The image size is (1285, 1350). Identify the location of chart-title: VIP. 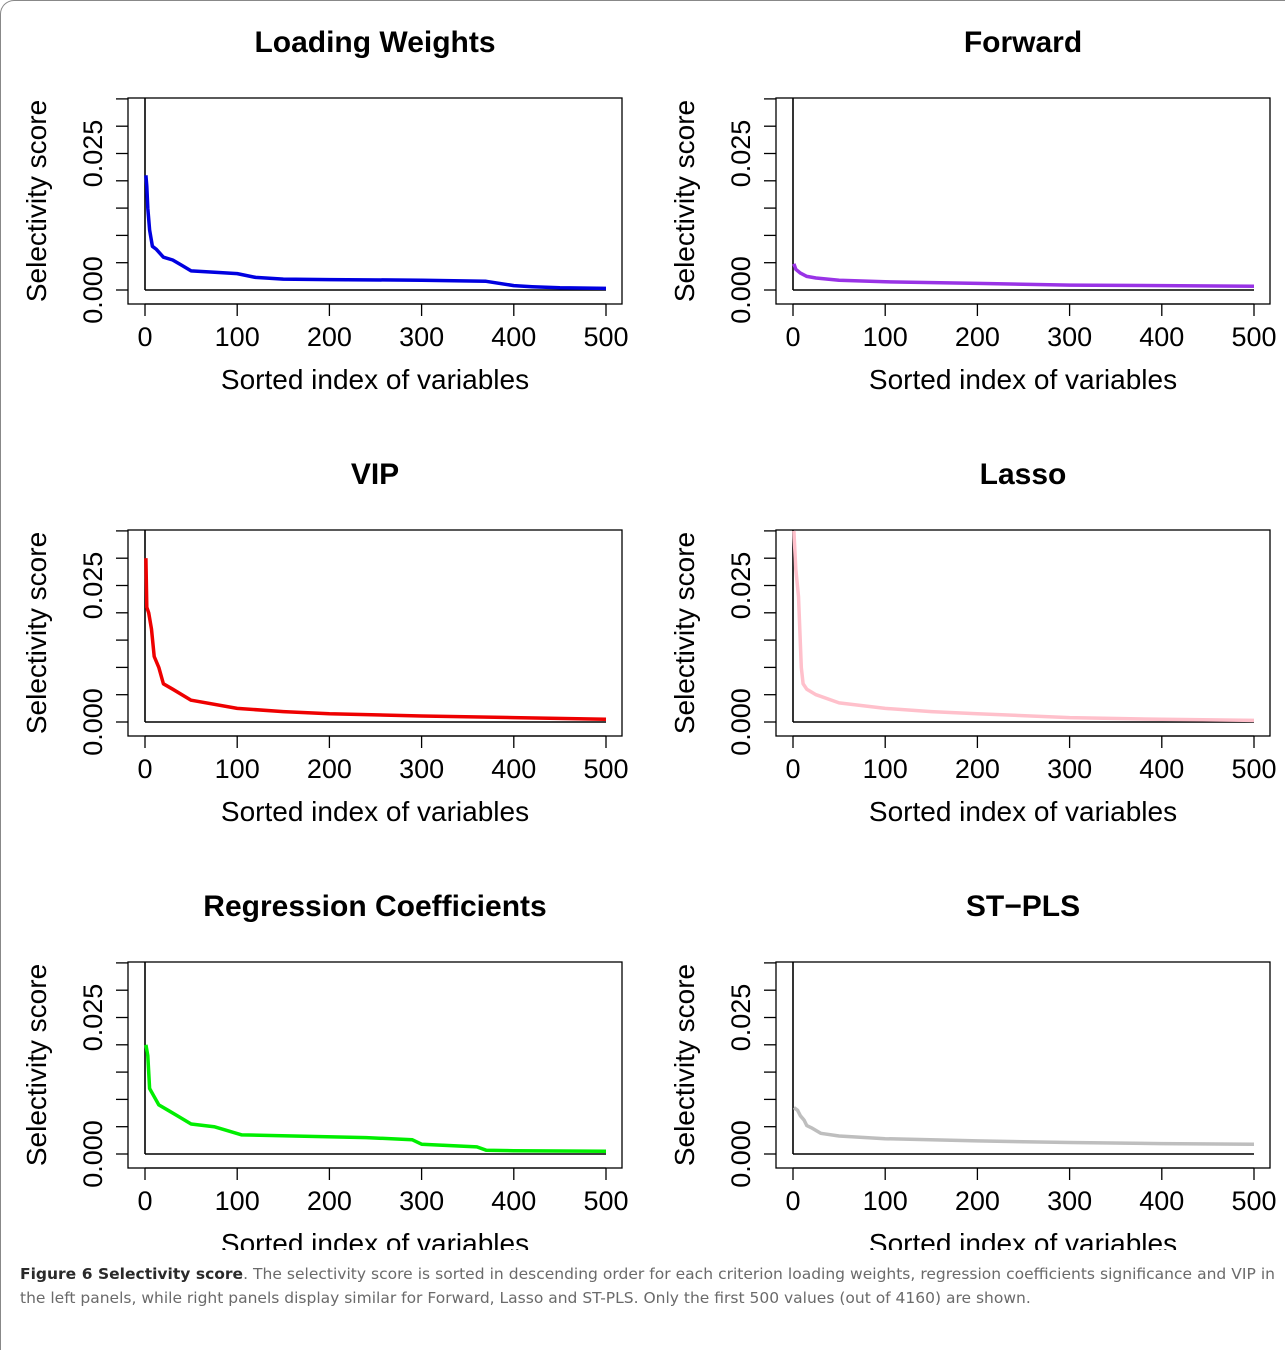
(375, 474).